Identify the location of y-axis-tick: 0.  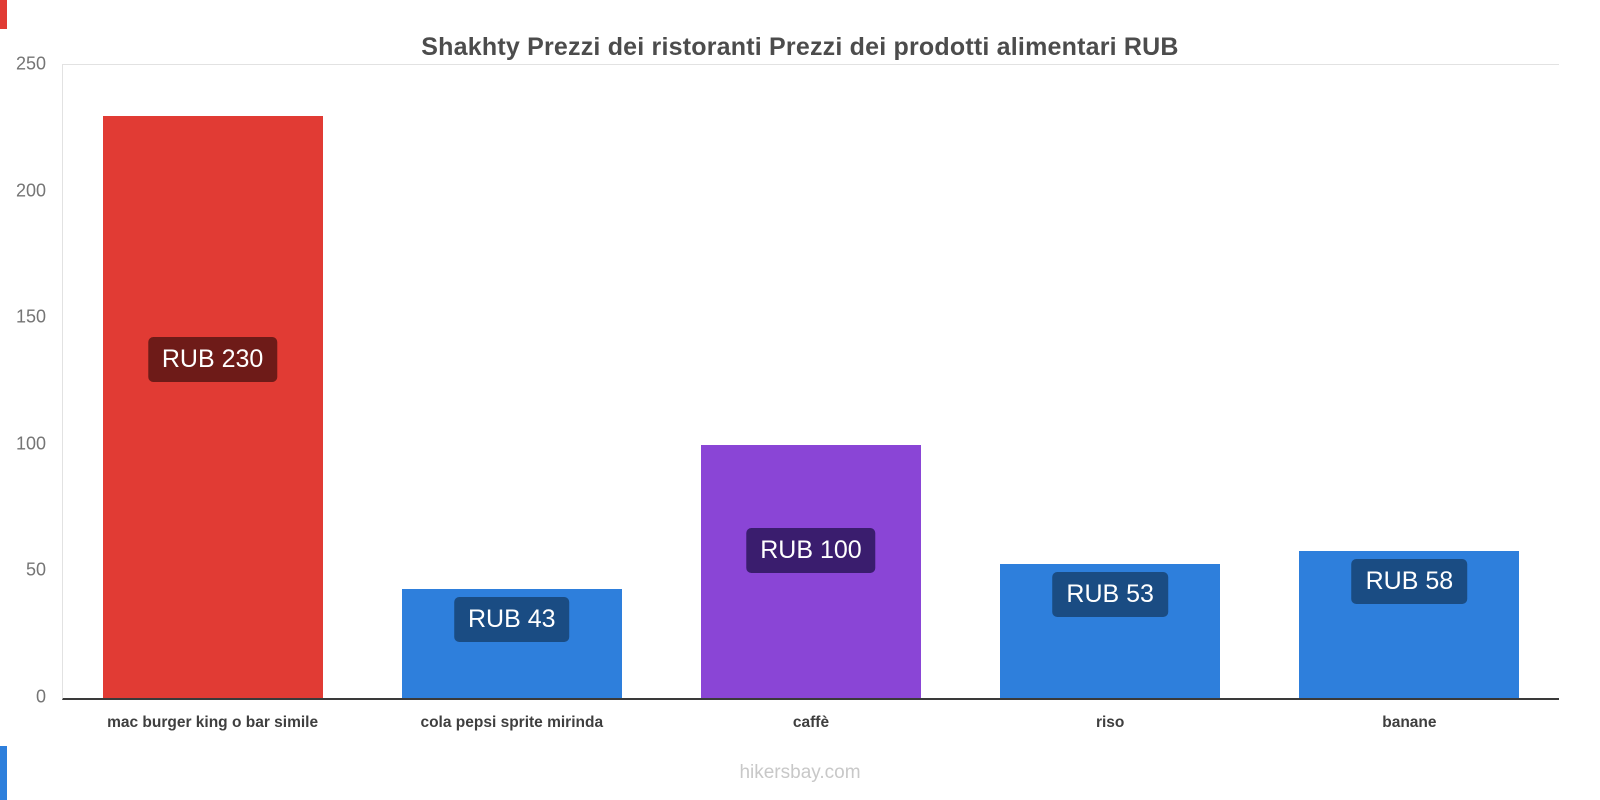
(40, 696).